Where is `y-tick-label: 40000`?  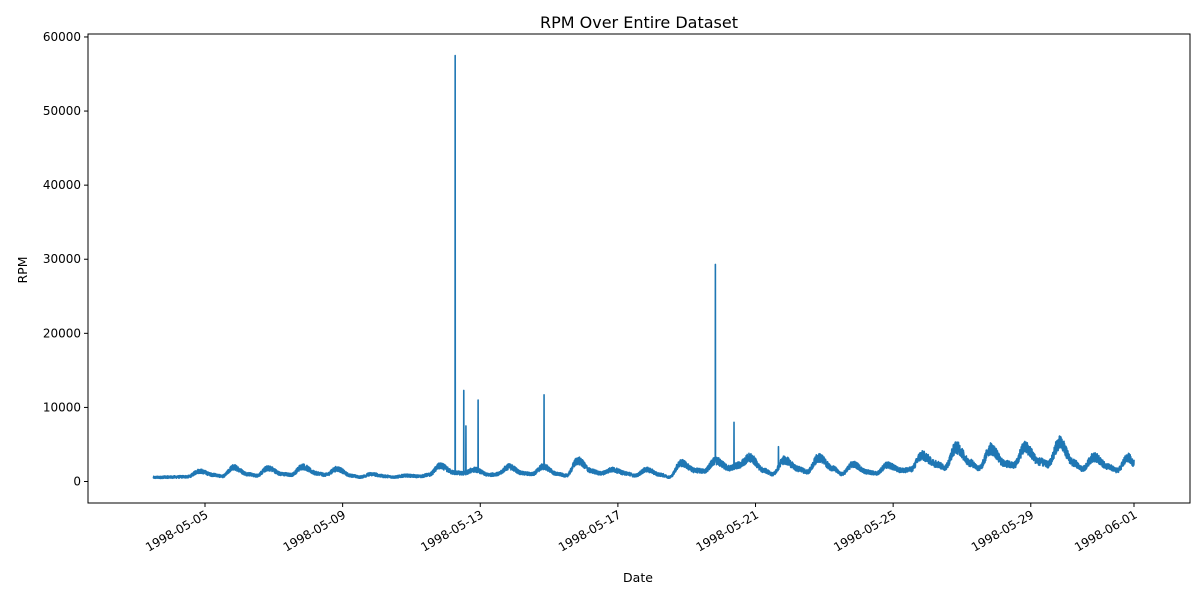 y-tick-label: 40000 is located at coordinates (62, 185).